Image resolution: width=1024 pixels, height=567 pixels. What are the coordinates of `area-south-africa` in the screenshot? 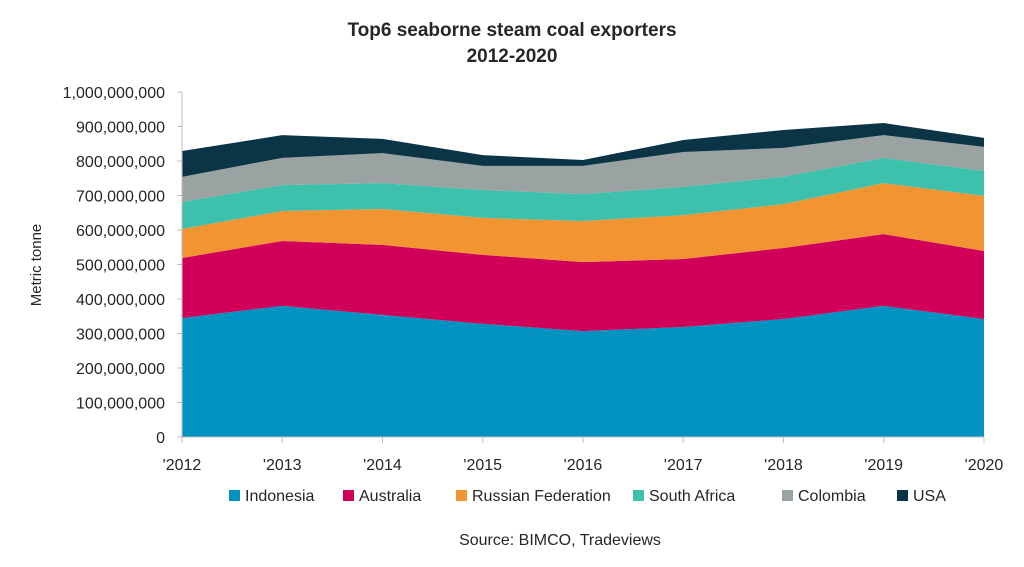 It's located at (583, 193).